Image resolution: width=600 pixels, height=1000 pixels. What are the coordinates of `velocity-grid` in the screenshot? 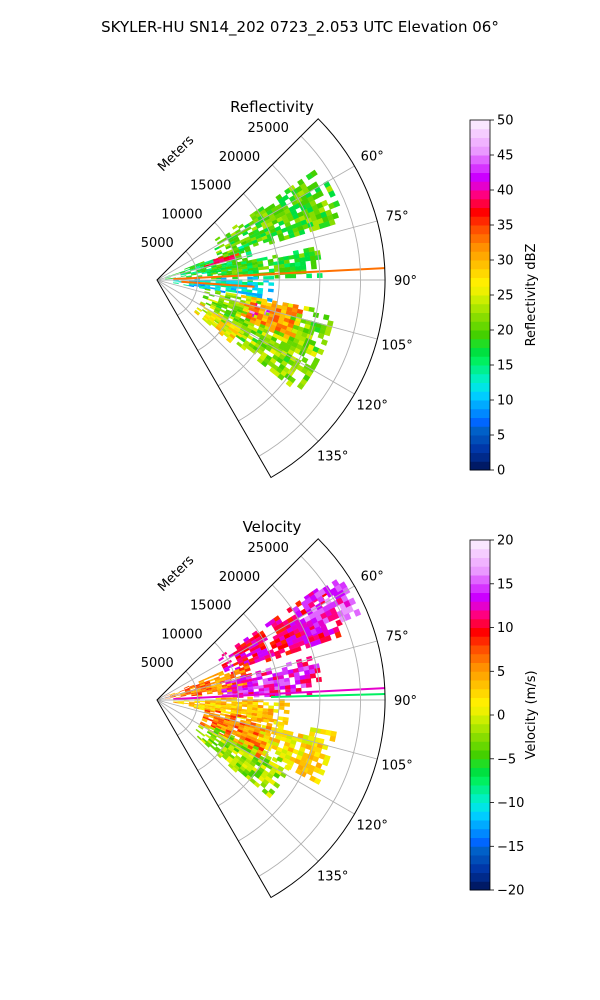 It's located at (271, 718).